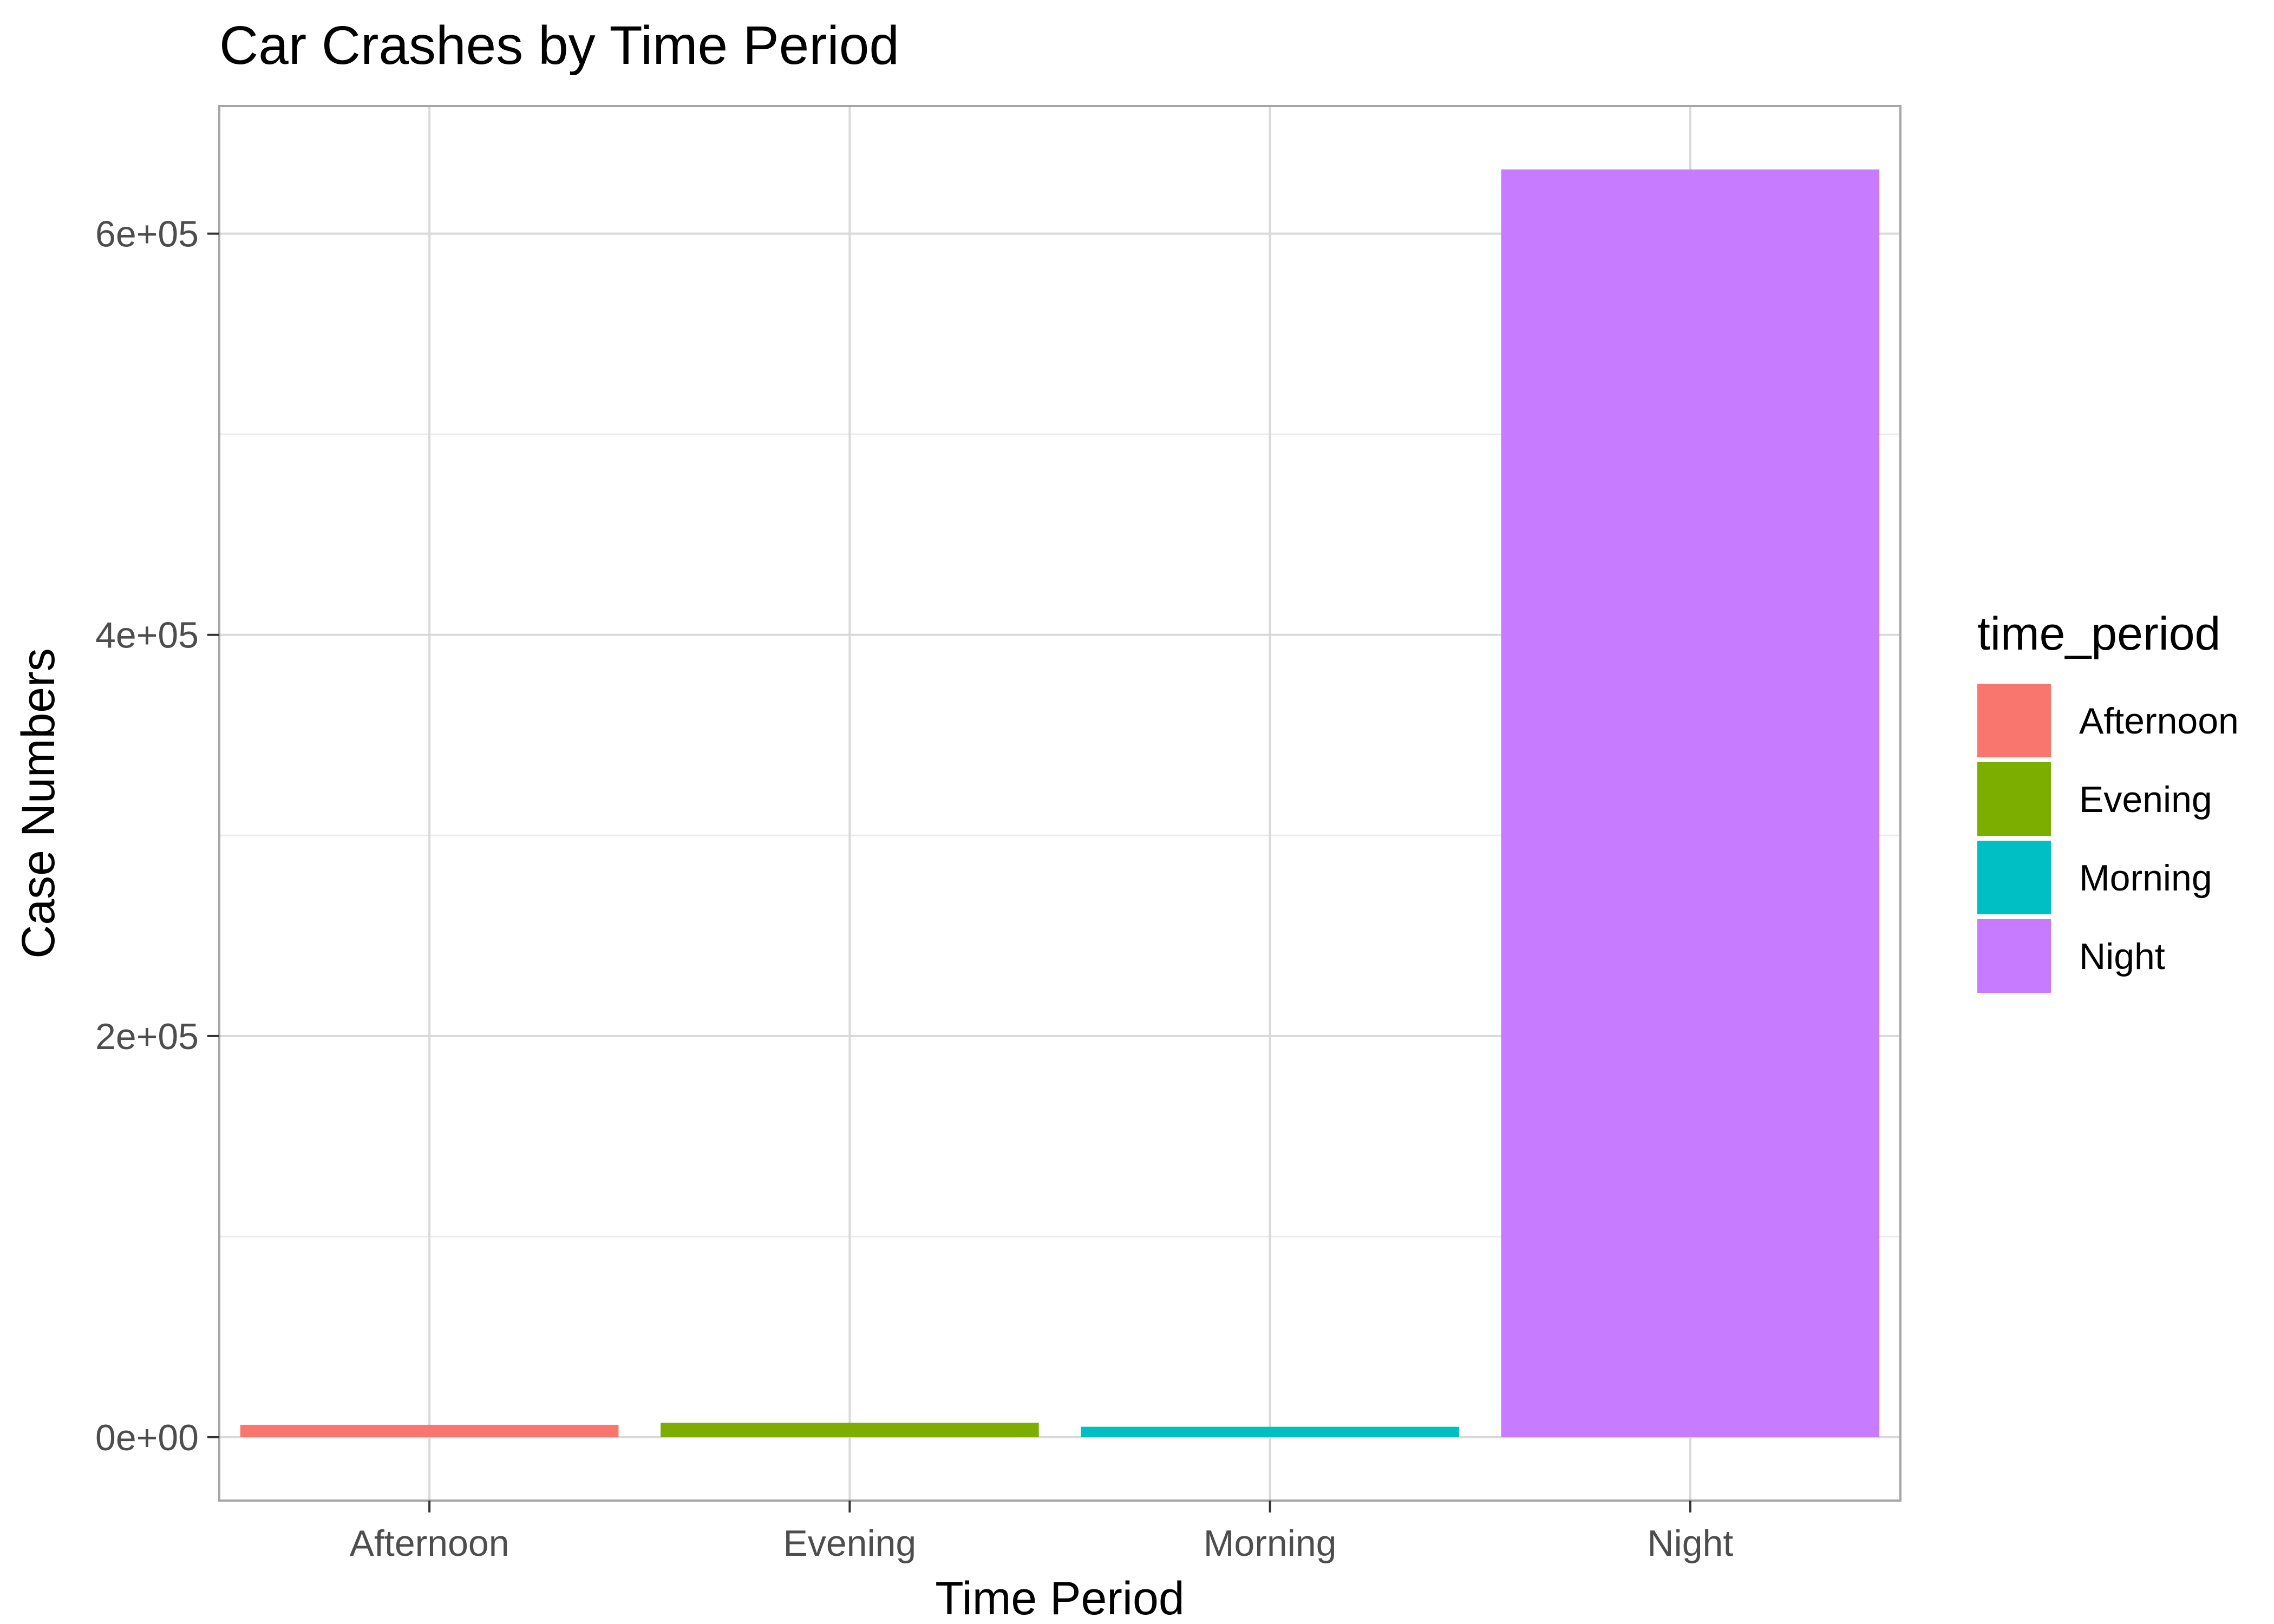  Describe the element at coordinates (2014, 799) in the screenshot. I see `legend-key-evening` at that location.